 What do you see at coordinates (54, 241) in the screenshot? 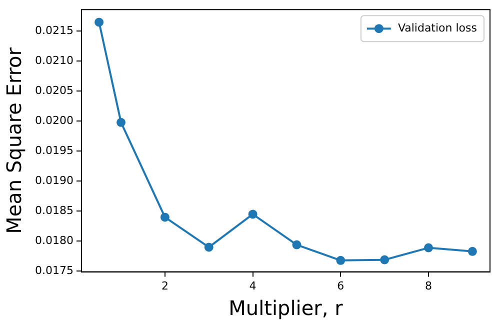
I see `y-tick-label: 0.0180` at bounding box center [54, 241].